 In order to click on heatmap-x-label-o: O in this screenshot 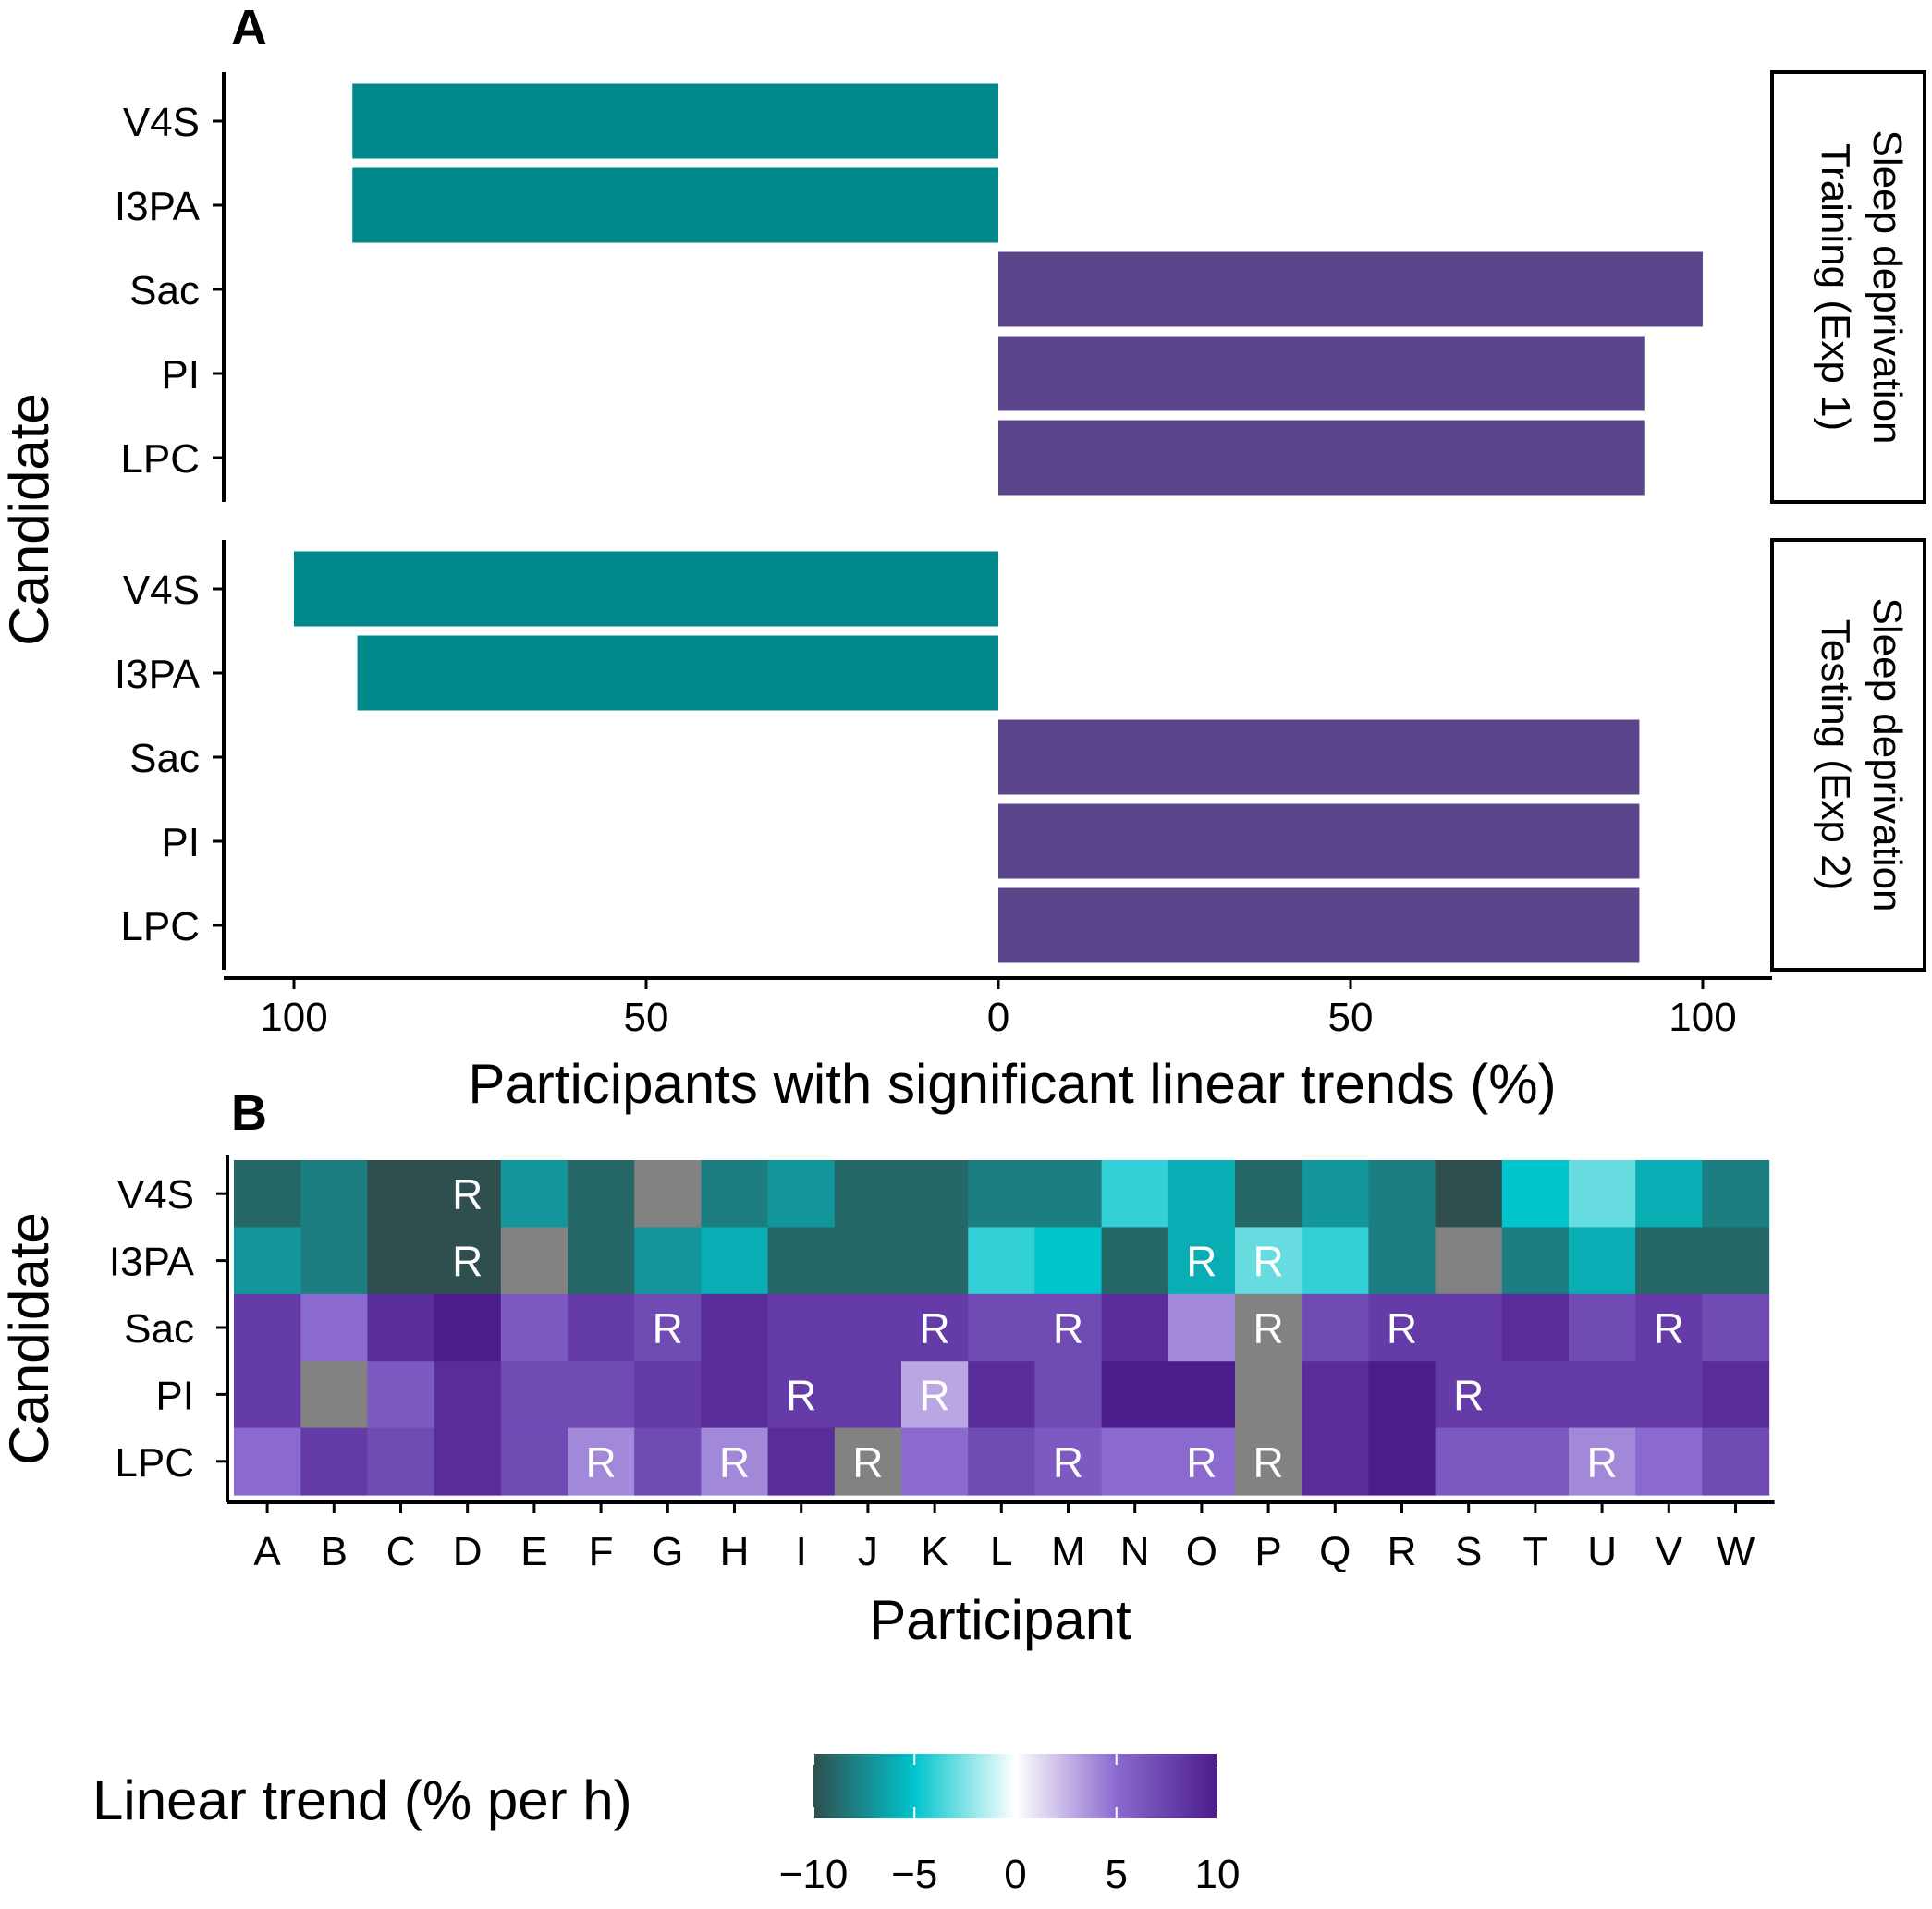, I will do `click(1201, 1551)`.